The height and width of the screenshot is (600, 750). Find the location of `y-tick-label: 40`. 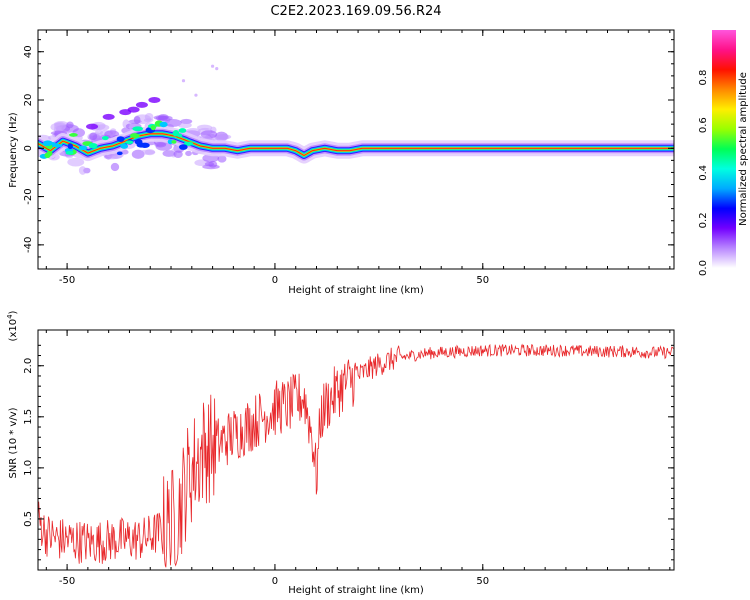

y-tick-label: 40 is located at coordinates (28, 51).